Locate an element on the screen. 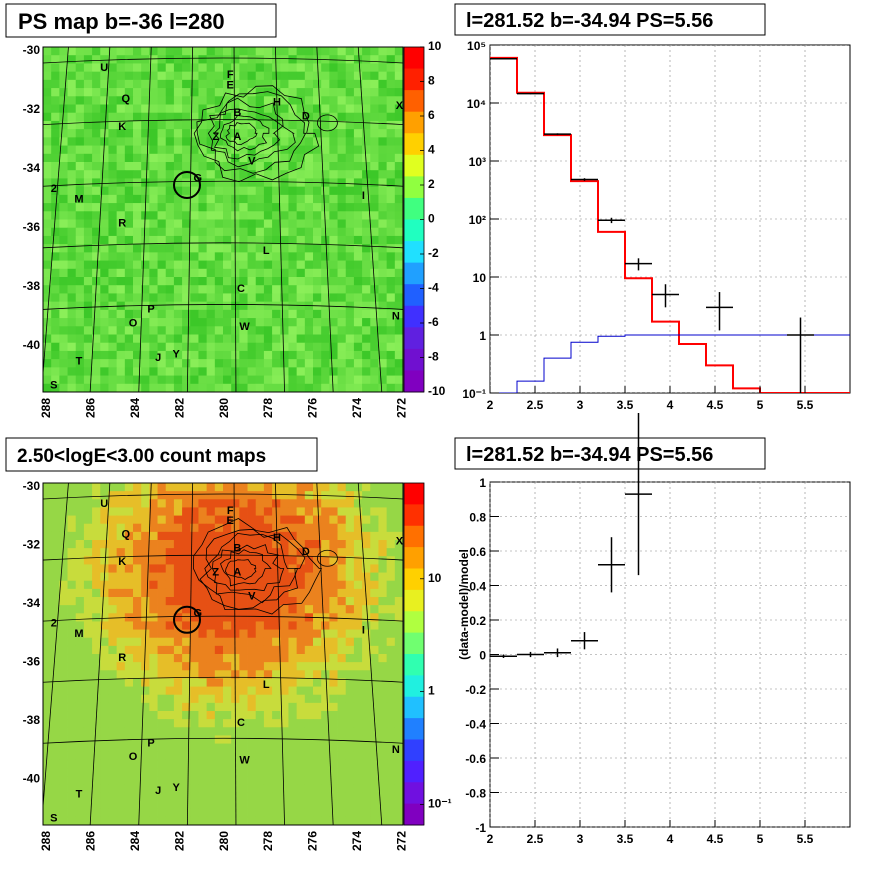 The width and height of the screenshot is (896, 872). x-tick-label: 3 is located at coordinates (580, 405).